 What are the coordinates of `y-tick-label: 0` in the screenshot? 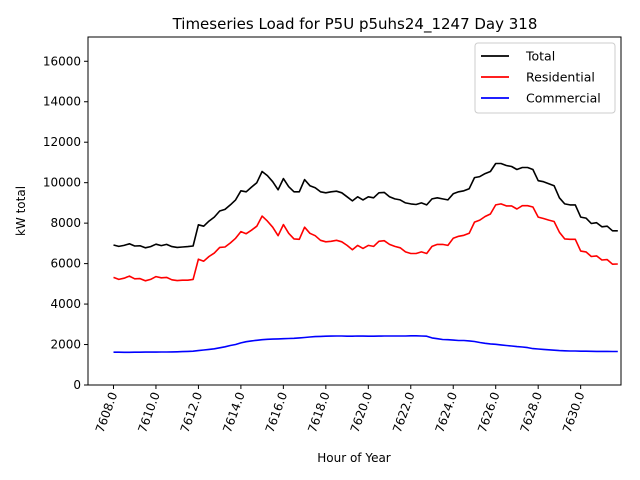 It's located at (77, 385).